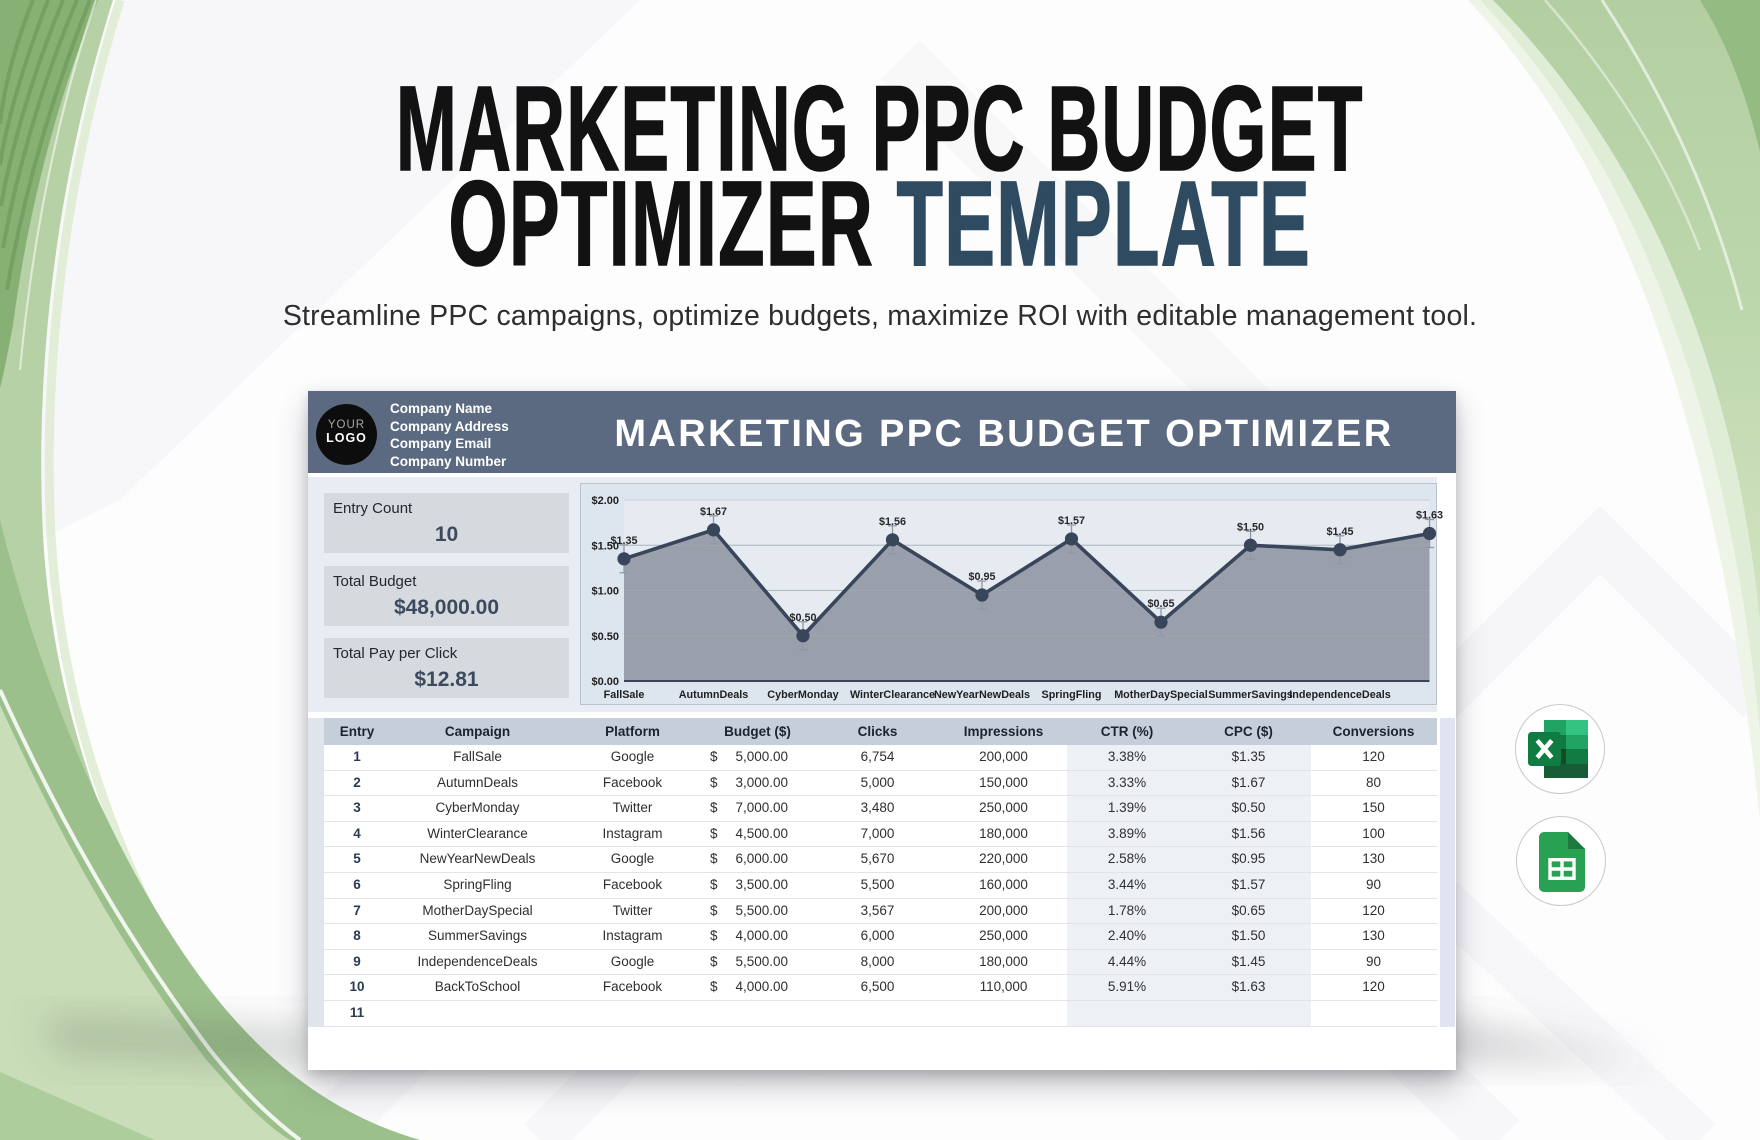 The width and height of the screenshot is (1760, 1140). I want to click on svg-text: SpringFling, so click(1072, 695).